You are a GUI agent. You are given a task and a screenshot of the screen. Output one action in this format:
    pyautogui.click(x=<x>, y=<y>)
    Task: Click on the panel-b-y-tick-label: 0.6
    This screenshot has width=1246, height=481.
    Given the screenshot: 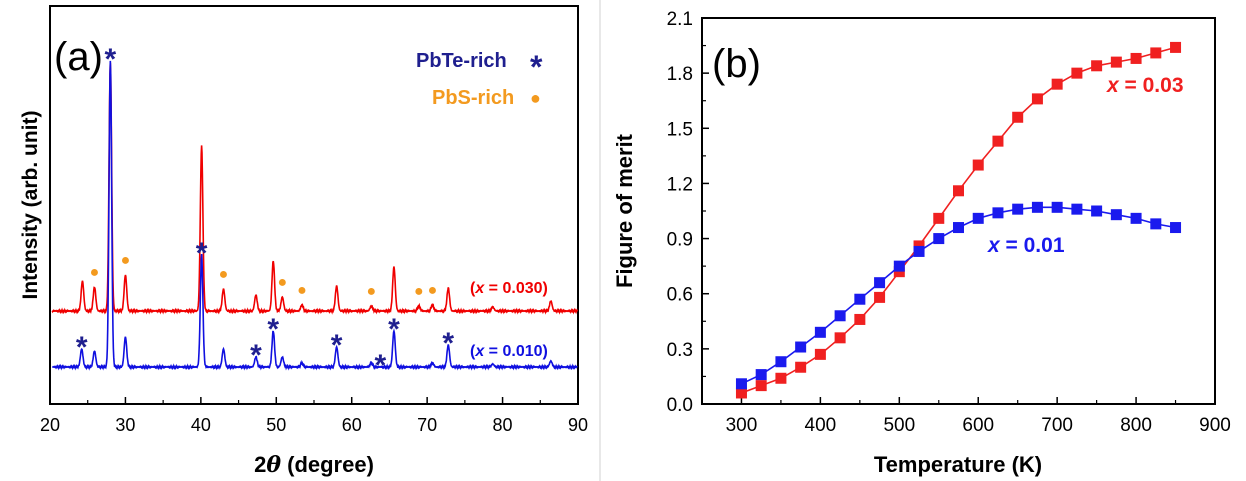 What is the action you would take?
    pyautogui.click(x=680, y=295)
    